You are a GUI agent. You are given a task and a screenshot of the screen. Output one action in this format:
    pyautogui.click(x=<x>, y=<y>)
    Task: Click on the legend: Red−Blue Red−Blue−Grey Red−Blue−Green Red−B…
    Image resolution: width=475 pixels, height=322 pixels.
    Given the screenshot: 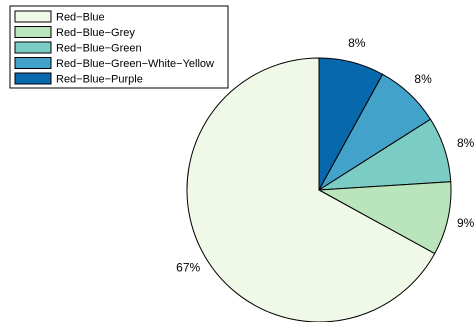 What is the action you would take?
    pyautogui.click(x=119, y=47)
    